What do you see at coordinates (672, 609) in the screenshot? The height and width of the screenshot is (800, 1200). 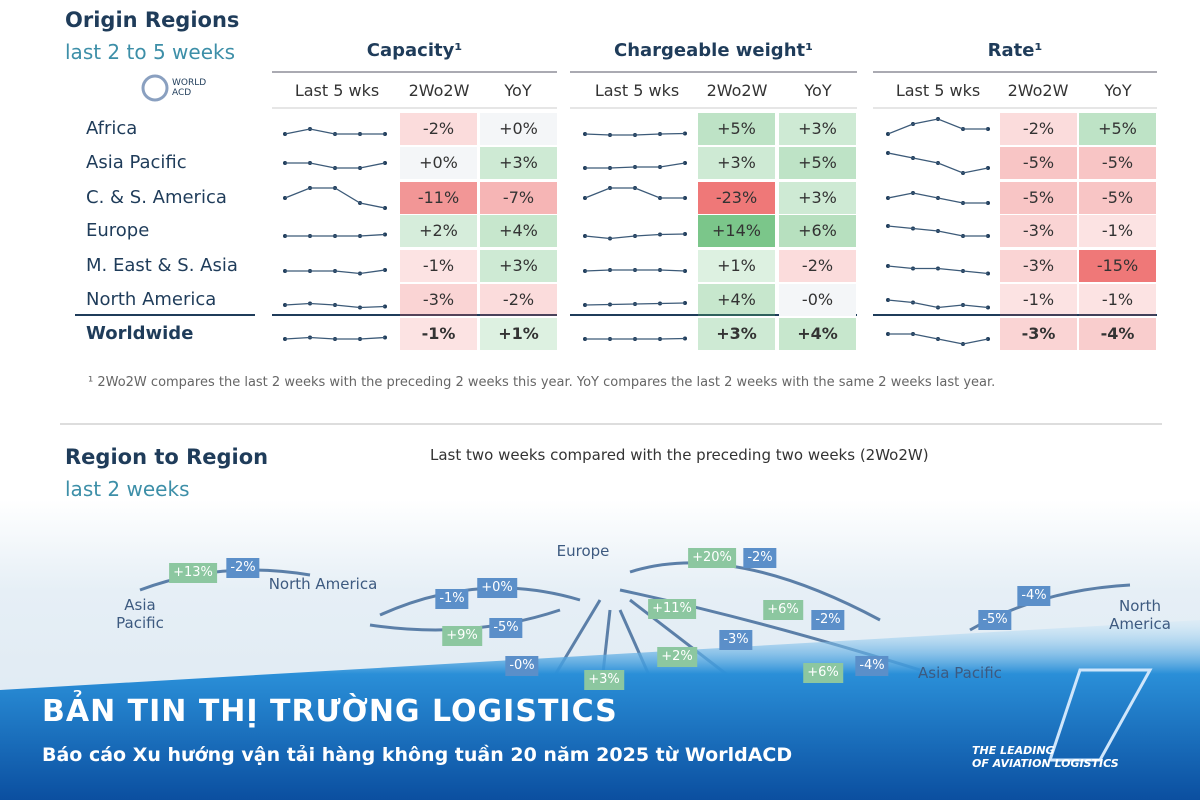 I see `map-badge: +11%` at bounding box center [672, 609].